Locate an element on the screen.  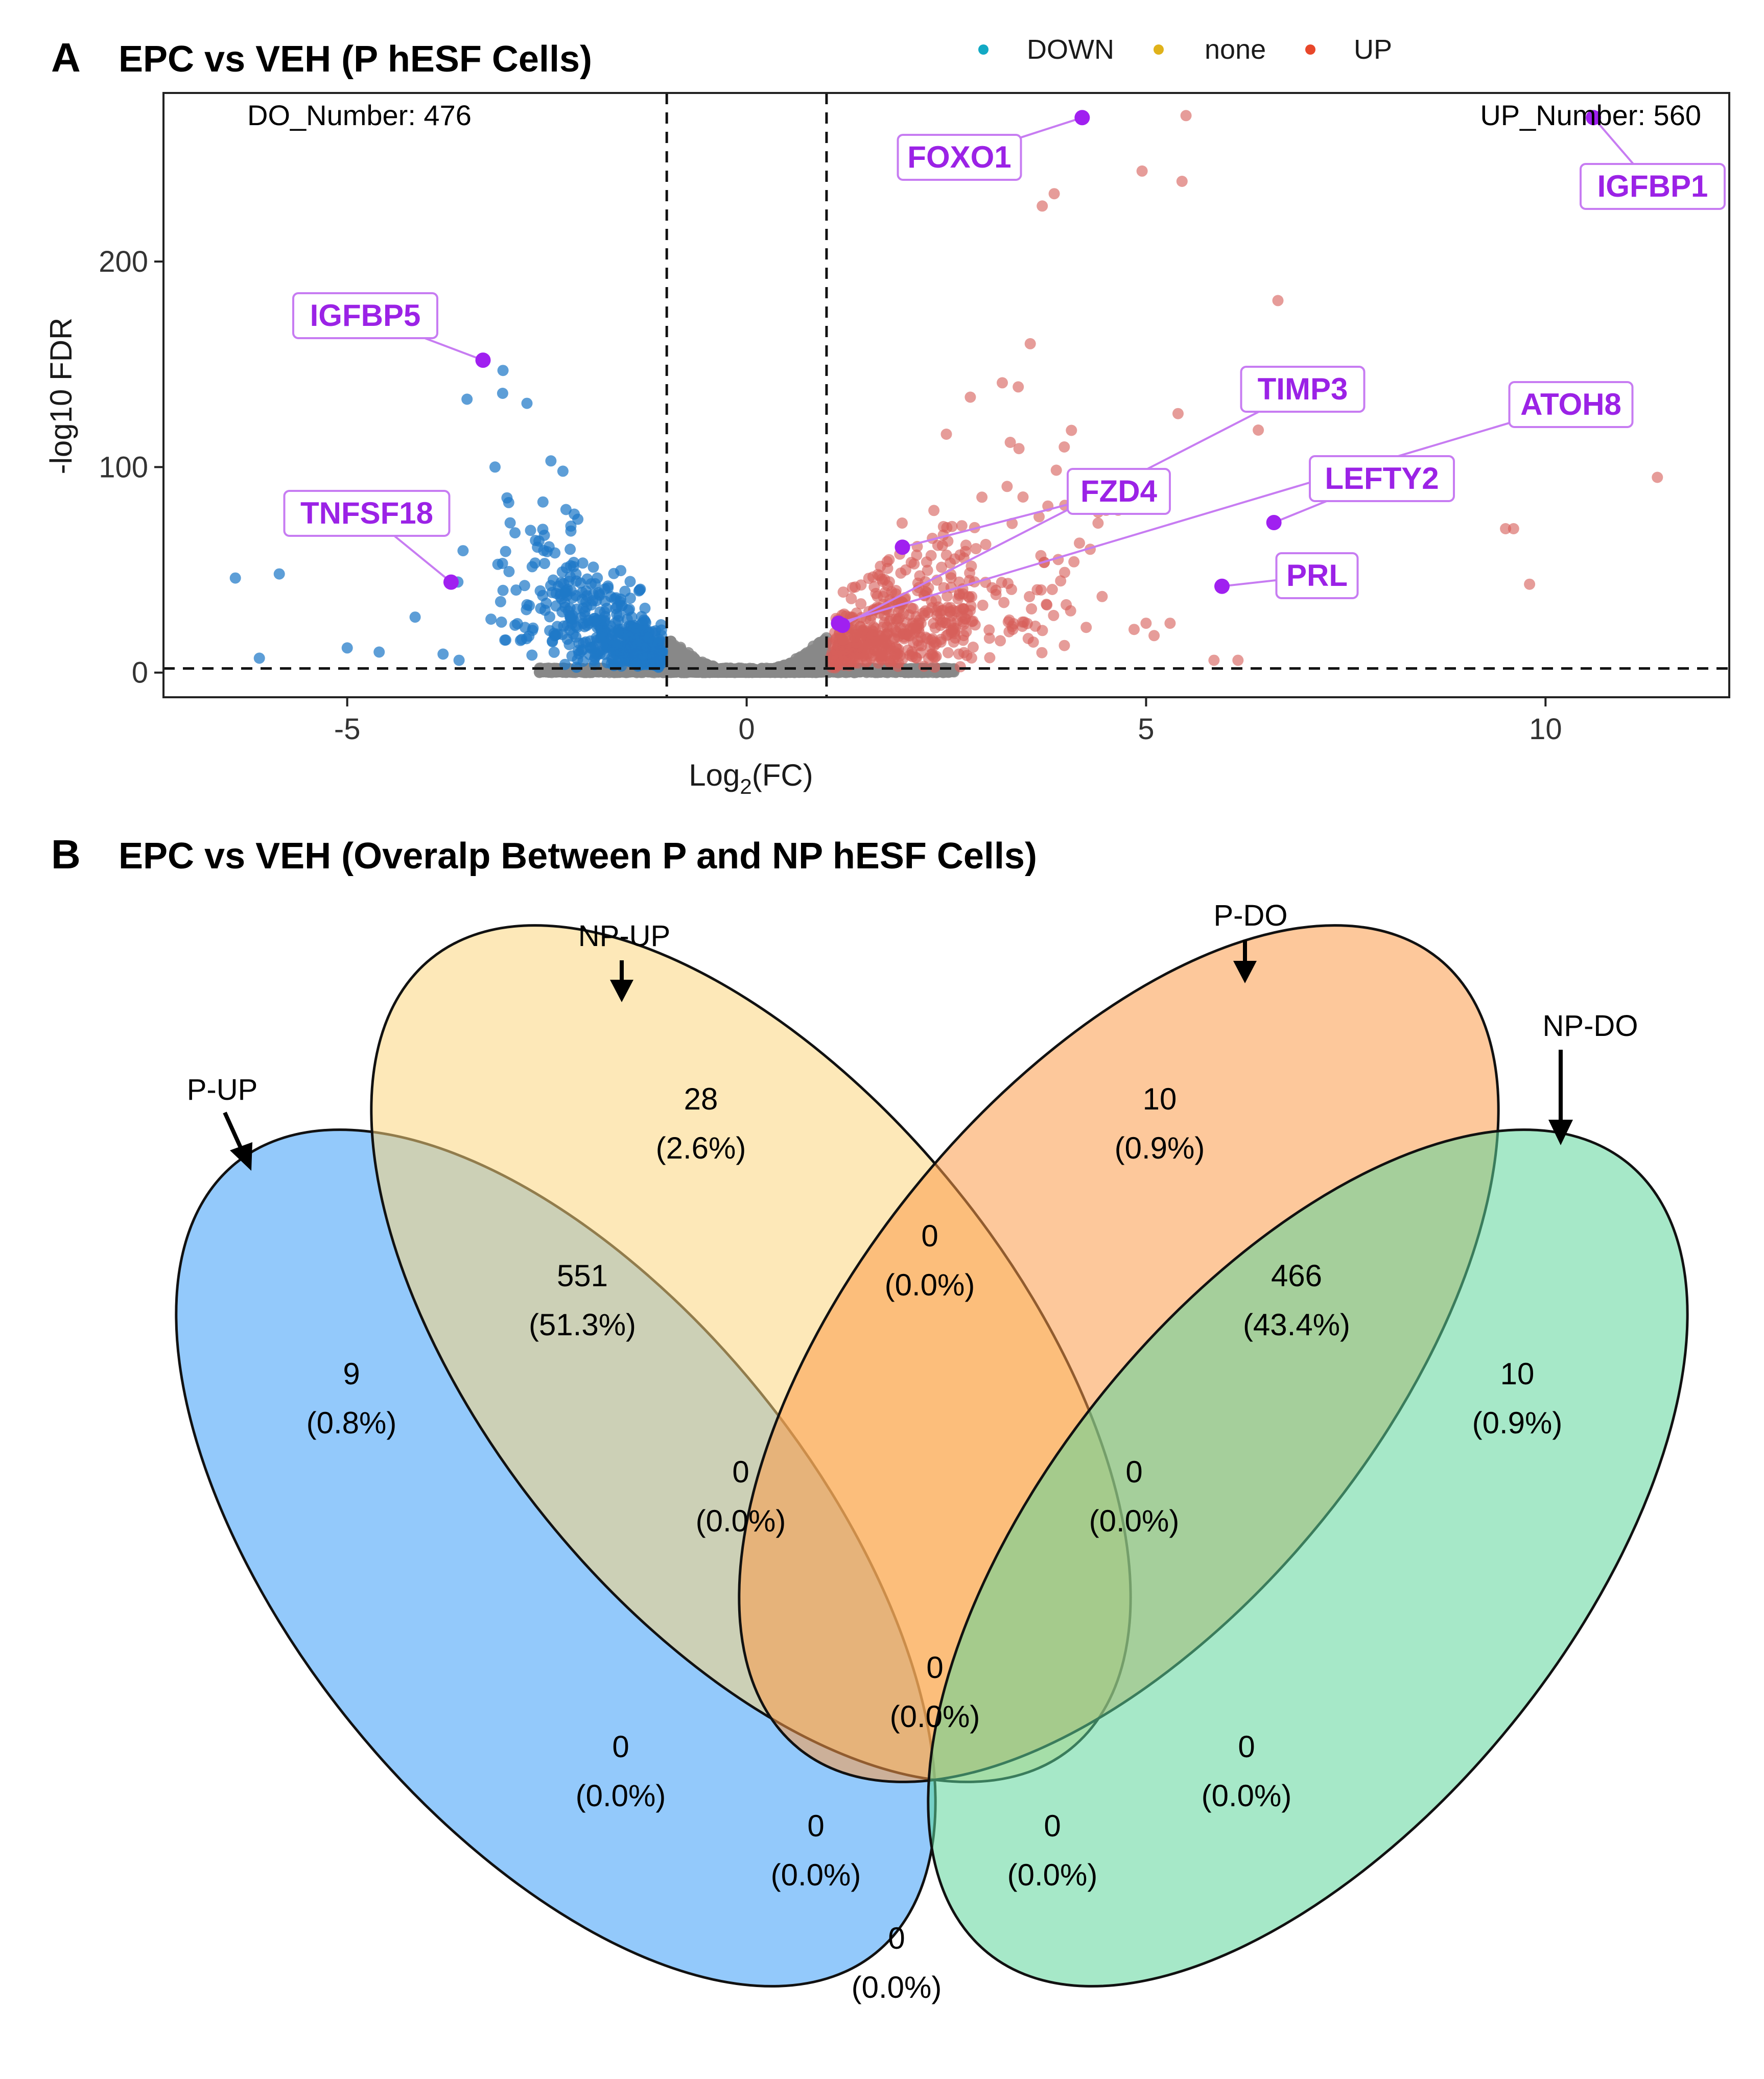
set-label-p-do: P-DO is located at coordinates (1251, 915).